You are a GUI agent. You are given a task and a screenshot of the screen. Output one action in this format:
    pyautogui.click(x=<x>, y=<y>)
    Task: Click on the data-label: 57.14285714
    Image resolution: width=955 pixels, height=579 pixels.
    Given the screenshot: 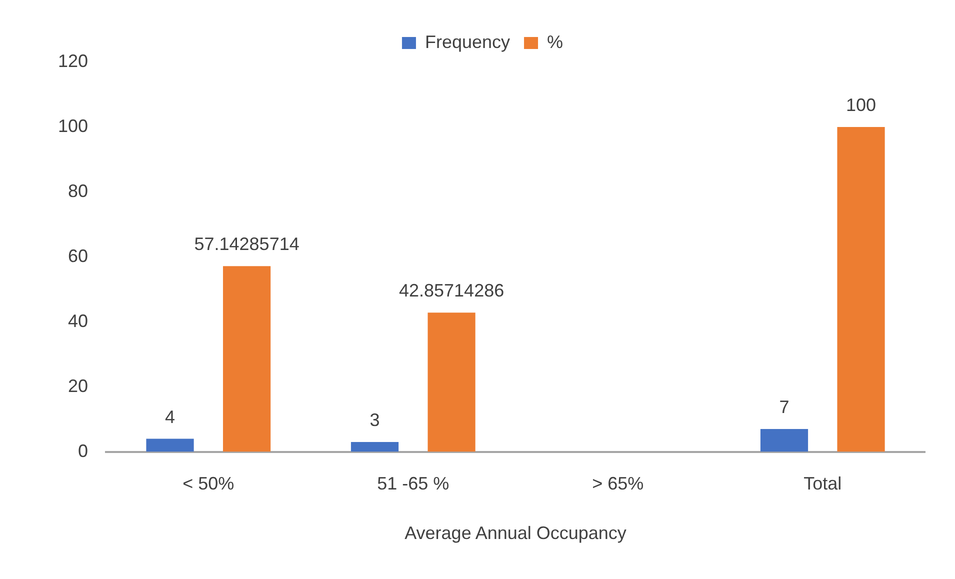 What is the action you would take?
    pyautogui.click(x=247, y=244)
    